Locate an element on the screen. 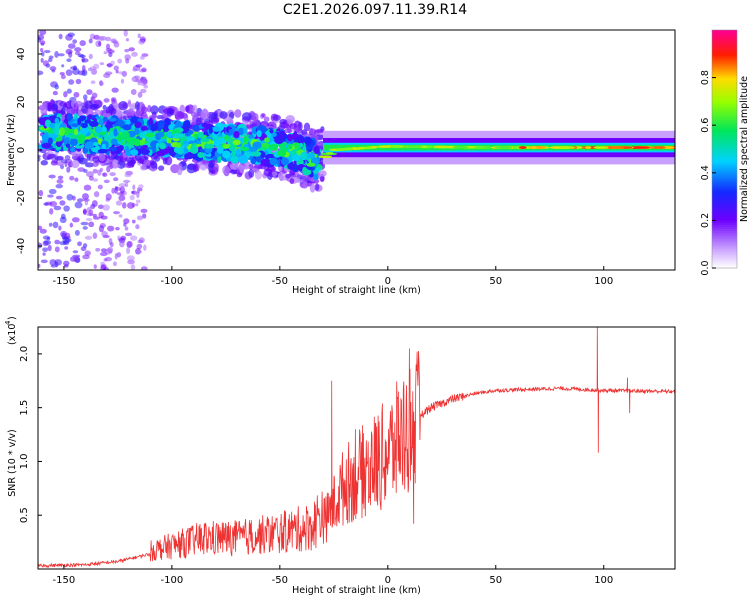 Image resolution: width=750 pixels, height=600 pixels. colorbar-frame is located at coordinates (724, 149).